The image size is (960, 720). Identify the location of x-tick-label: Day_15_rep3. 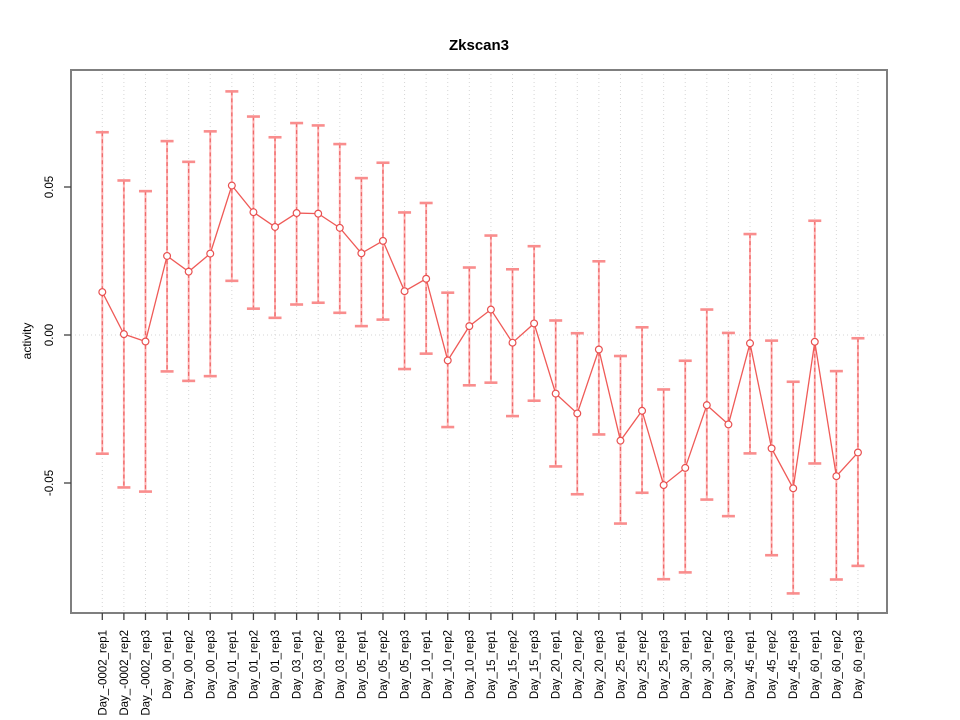
(535, 664).